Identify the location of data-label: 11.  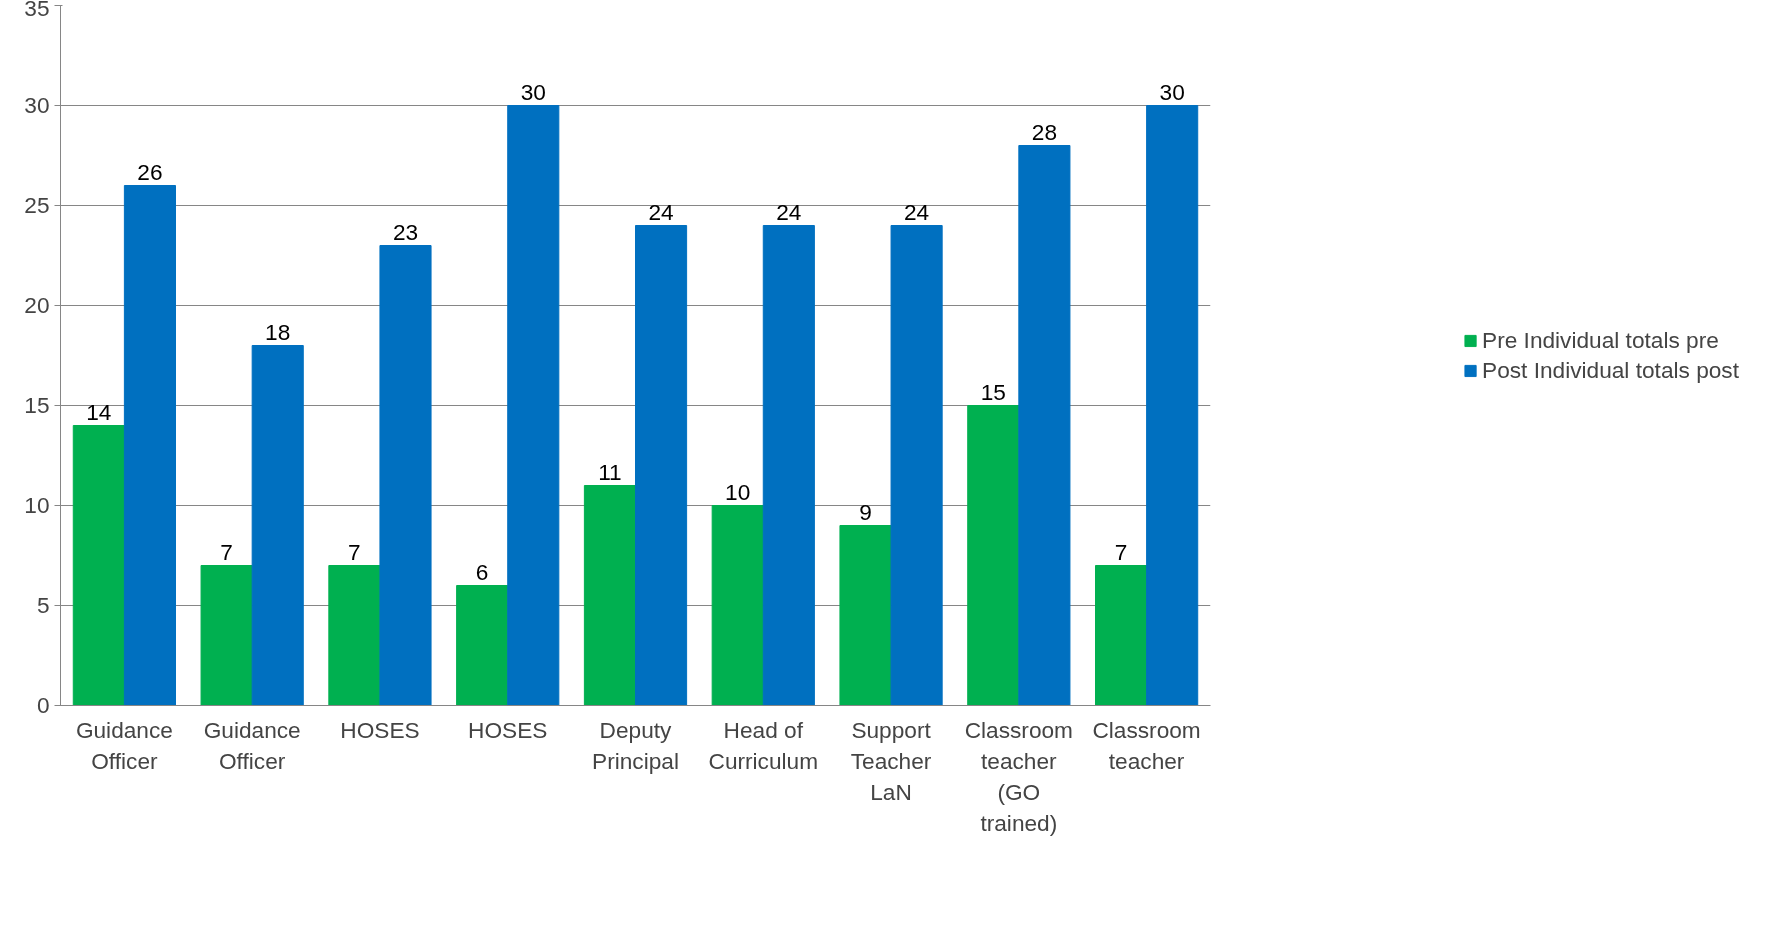
(610, 471).